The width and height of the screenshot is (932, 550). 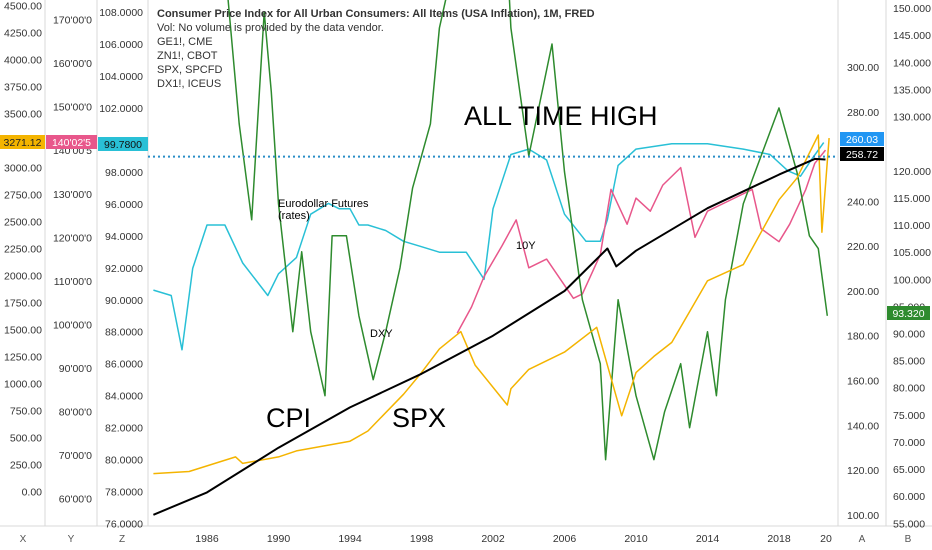 I want to click on zn-tick-label: 70'00'0, so click(x=75, y=456).